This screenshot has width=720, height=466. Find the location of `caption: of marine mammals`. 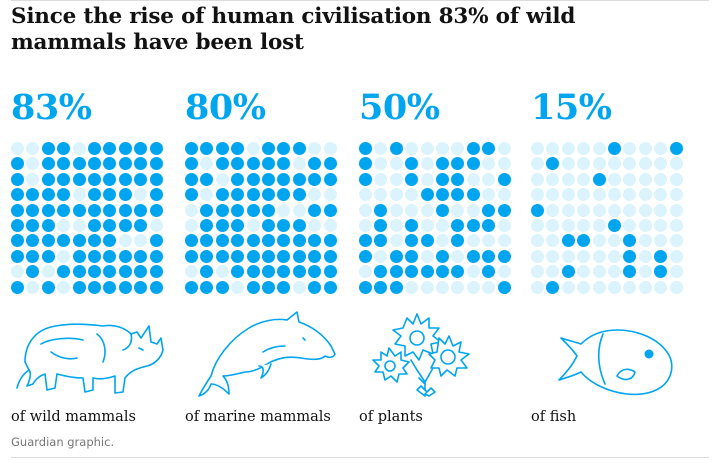

caption: of marine mammals is located at coordinates (258, 417).